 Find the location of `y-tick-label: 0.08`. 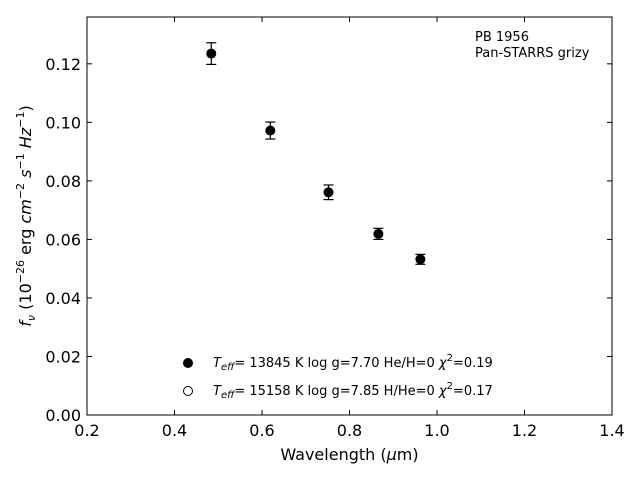

y-tick-label: 0.08 is located at coordinates (63, 181).